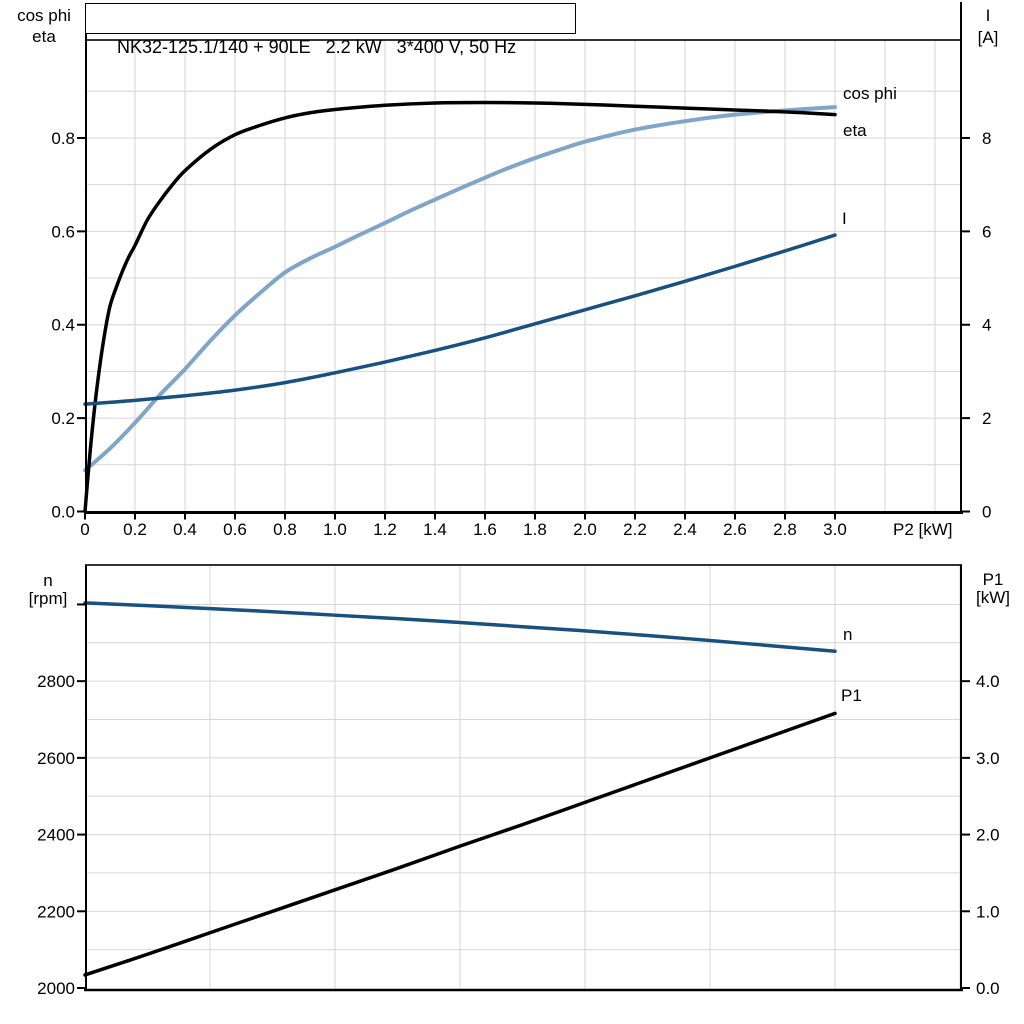  Describe the element at coordinates (56, 911) in the screenshot. I see `y-left-tick-label: 2200` at that location.